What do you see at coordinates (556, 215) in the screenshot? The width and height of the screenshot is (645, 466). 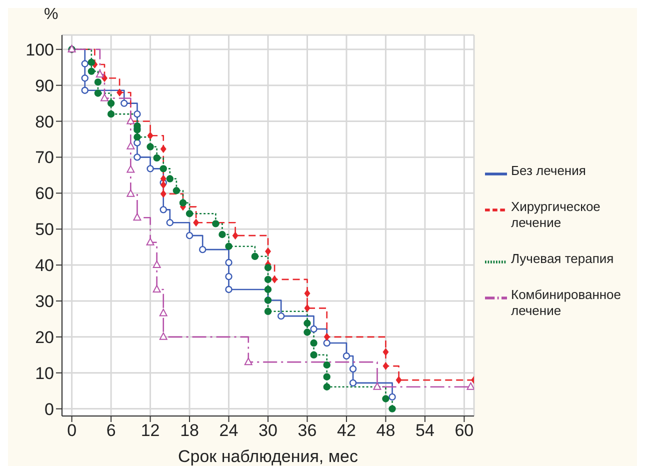 I see `legend-label: Хирургическое лечение` at bounding box center [556, 215].